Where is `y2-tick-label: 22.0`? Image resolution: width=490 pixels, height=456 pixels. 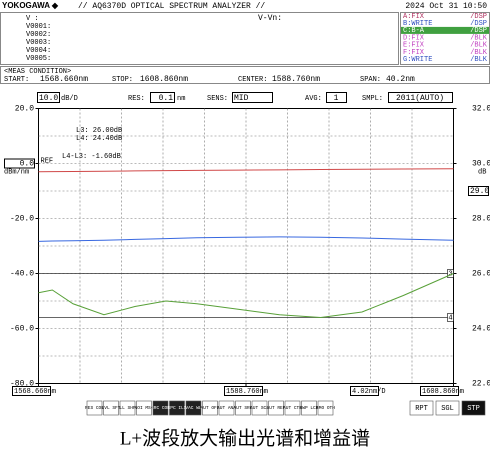 y2-tick-label: 22.0 is located at coordinates (481, 384).